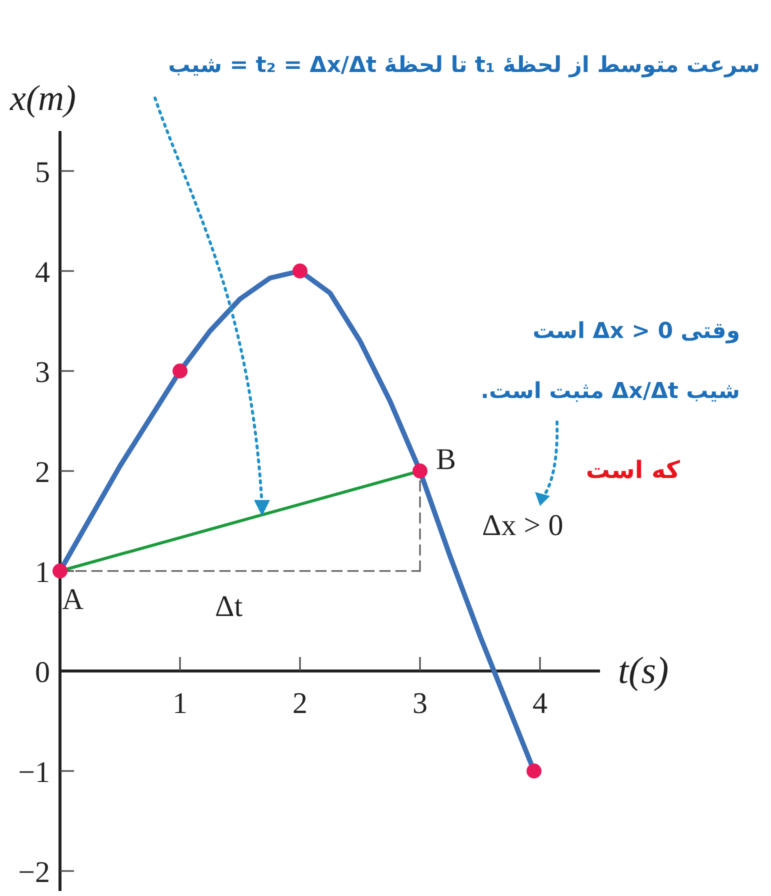 This screenshot has height=896, width=771. What do you see at coordinates (633, 470) in the screenshot?
I see `annotation: که است` at bounding box center [633, 470].